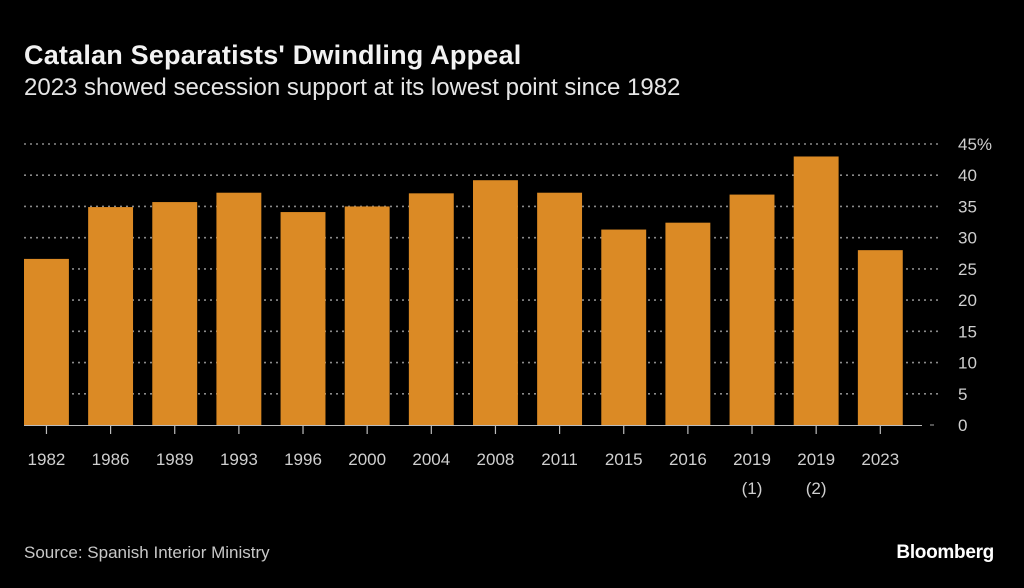 This screenshot has height=588, width=1024. Describe the element at coordinates (560, 308) in the screenshot. I see `bar-2011` at that location.